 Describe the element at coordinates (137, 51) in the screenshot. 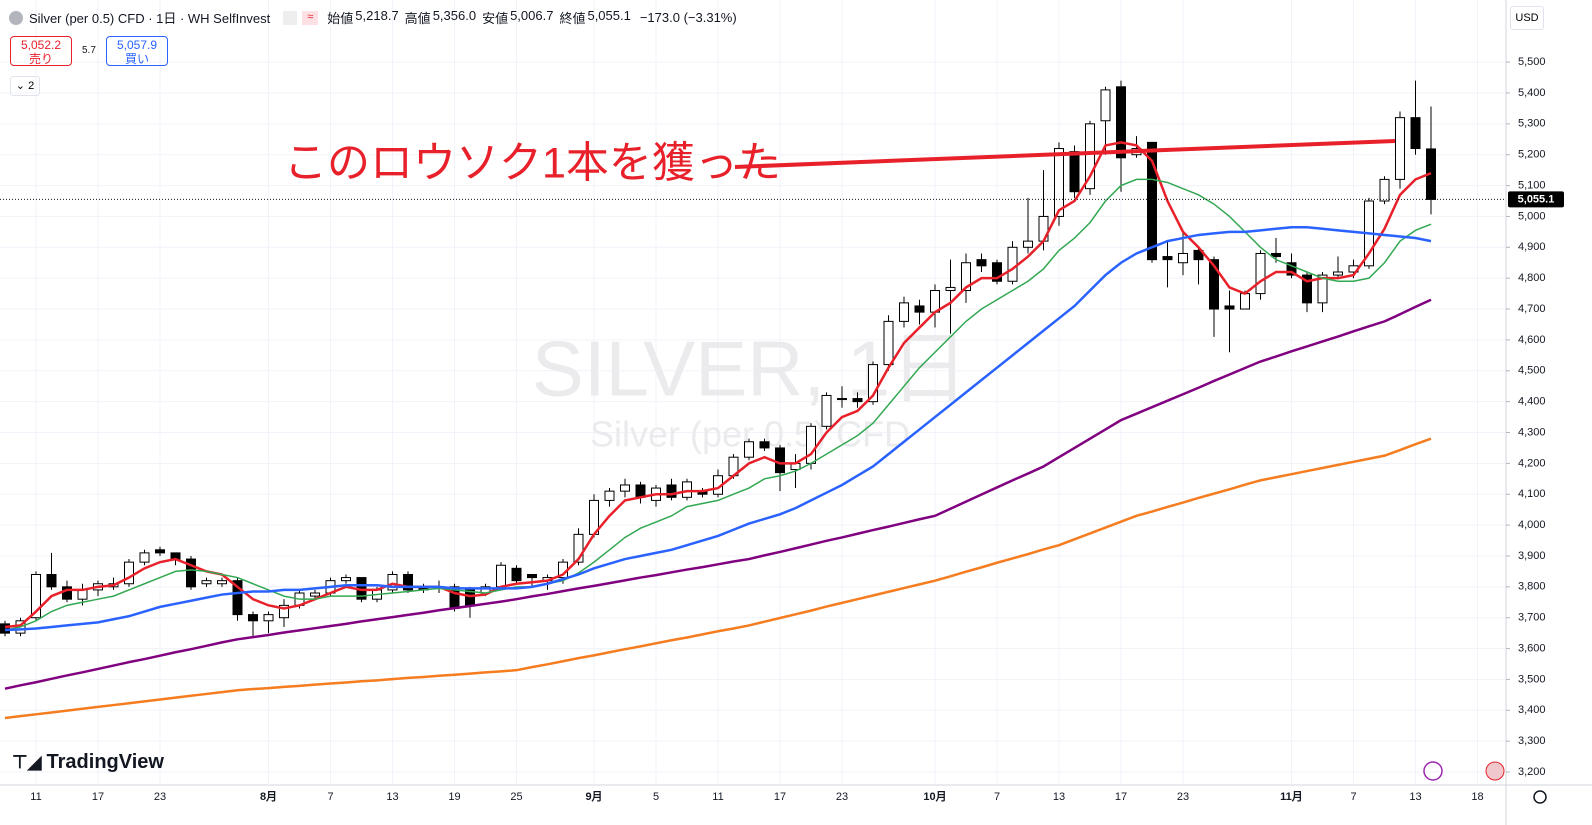

I see `buy-button: 5,057.9 買い` at that location.